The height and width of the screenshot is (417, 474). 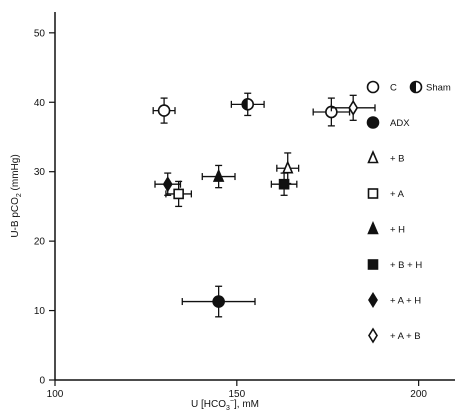 I want to click on y-label-main: U-B pCO, so click(x=15, y=217).